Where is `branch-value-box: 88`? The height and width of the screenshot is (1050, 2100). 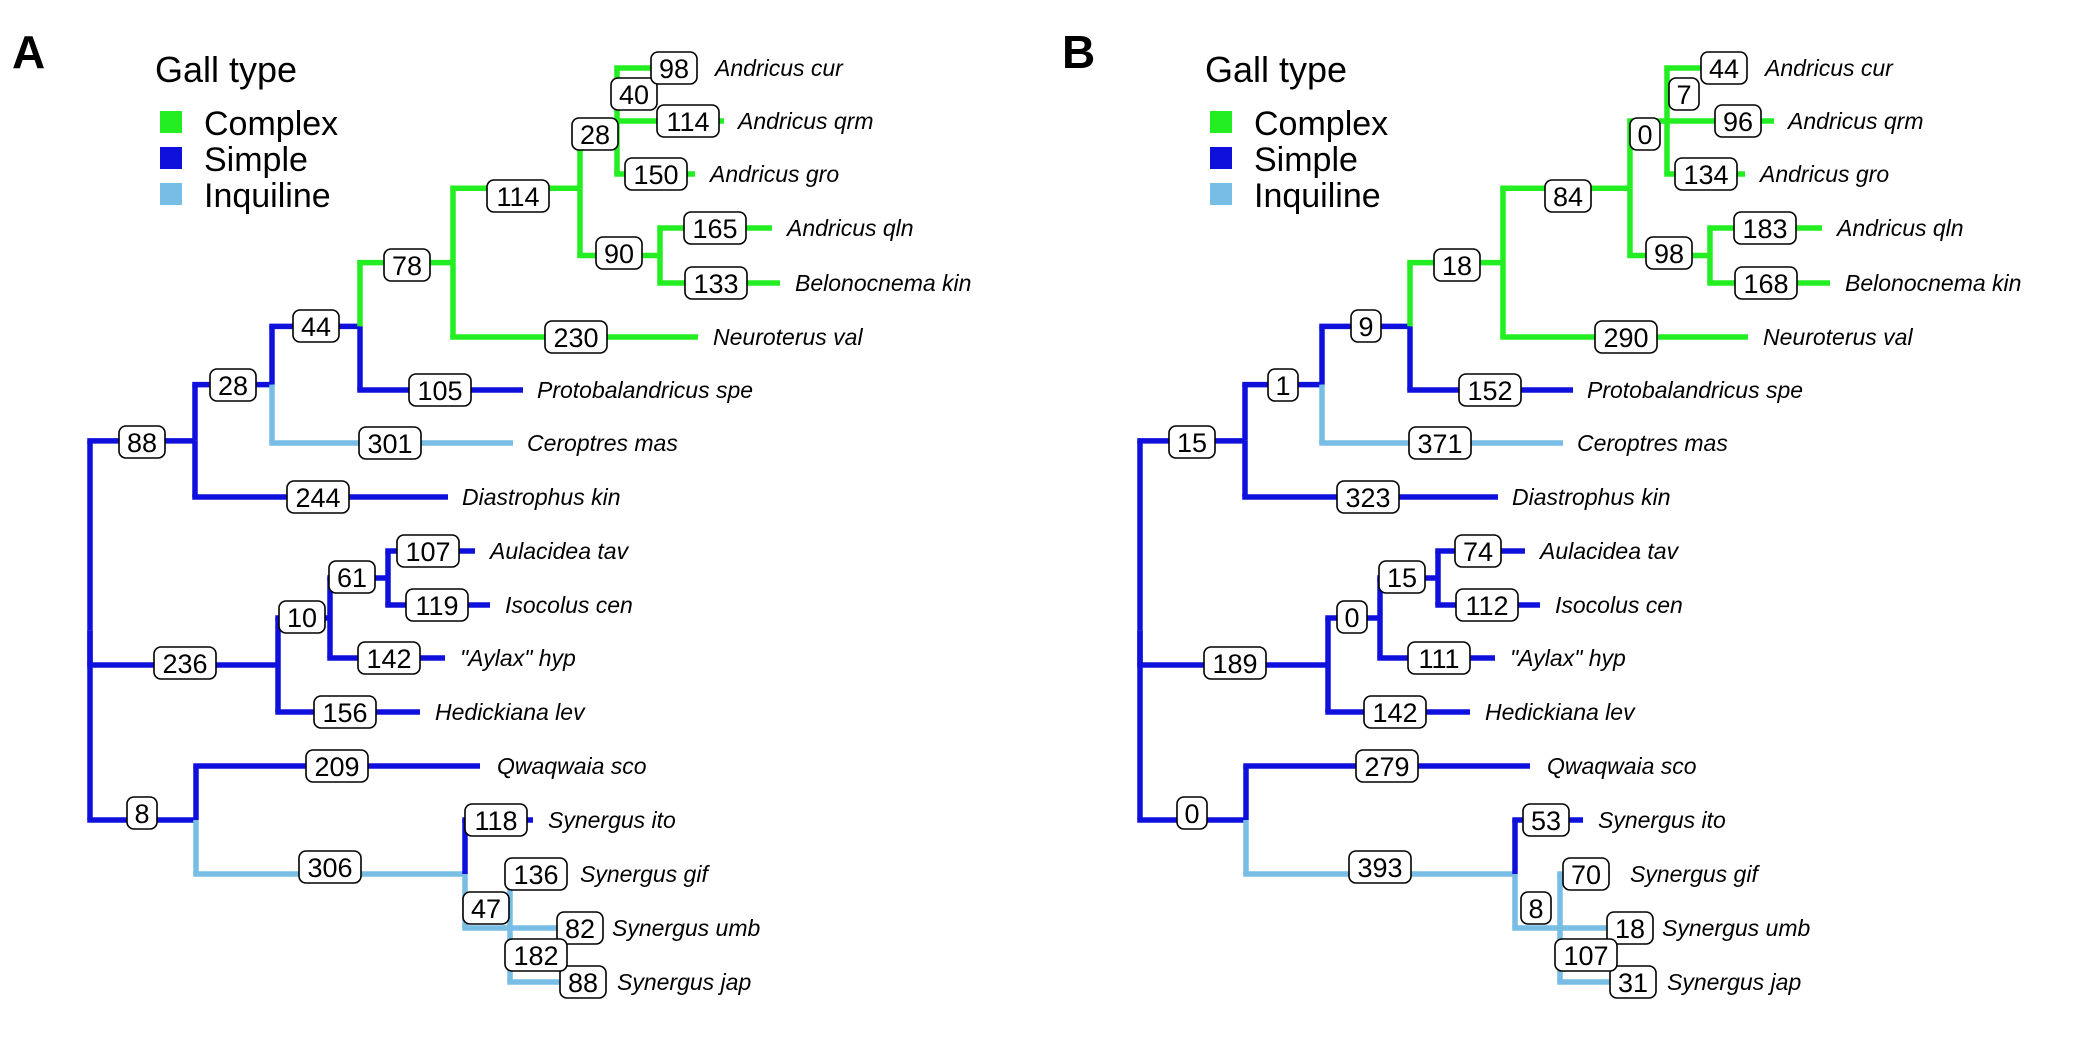 branch-value-box: 88 is located at coordinates (142, 442).